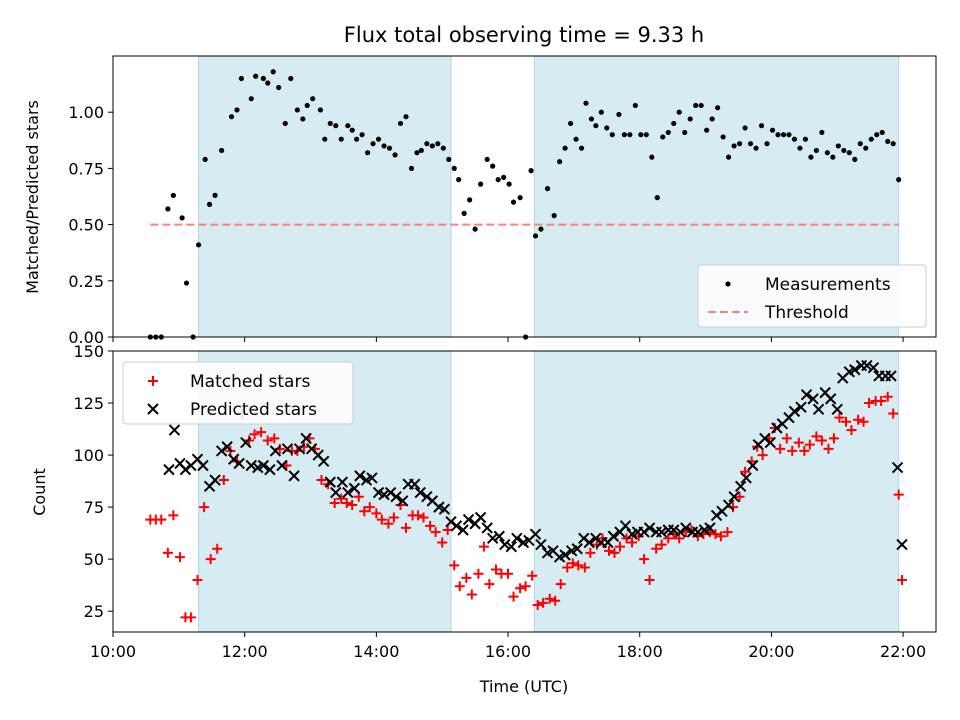 This screenshot has width=960, height=720. What do you see at coordinates (113, 651) in the screenshot?
I see `x-tick-label: 10:00` at bounding box center [113, 651].